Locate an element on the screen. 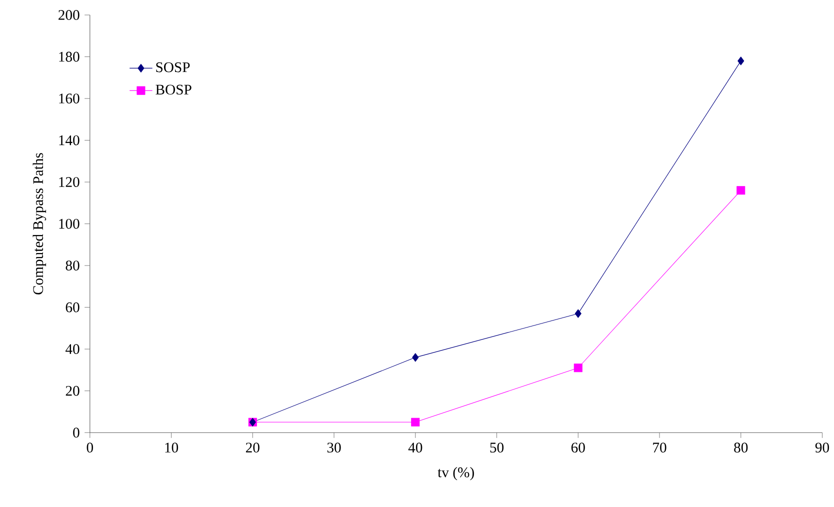 The height and width of the screenshot is (507, 834). legend-label: SOSP is located at coordinates (173, 67).